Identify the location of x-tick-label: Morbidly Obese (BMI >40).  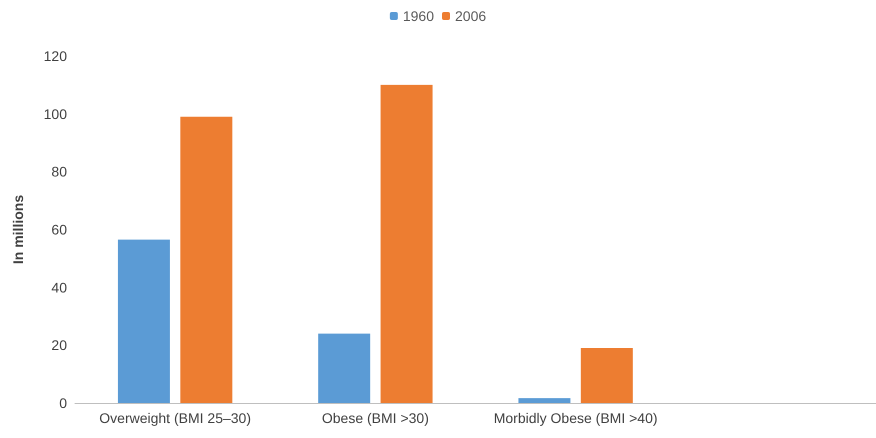
(576, 418).